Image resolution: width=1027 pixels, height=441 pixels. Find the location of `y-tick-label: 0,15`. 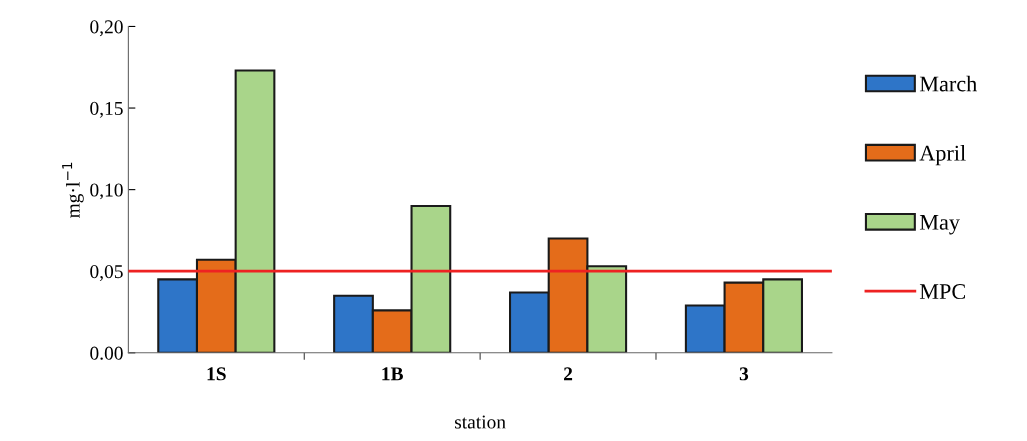

y-tick-label: 0,15 is located at coordinates (106, 109).